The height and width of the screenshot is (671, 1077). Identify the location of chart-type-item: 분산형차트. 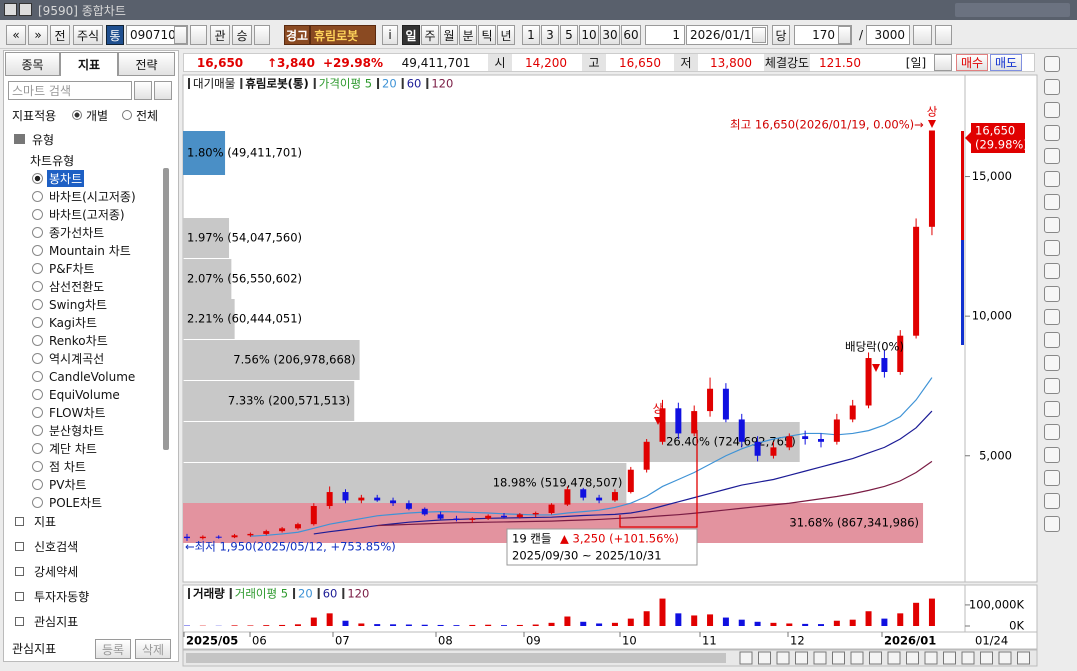
(77, 431).